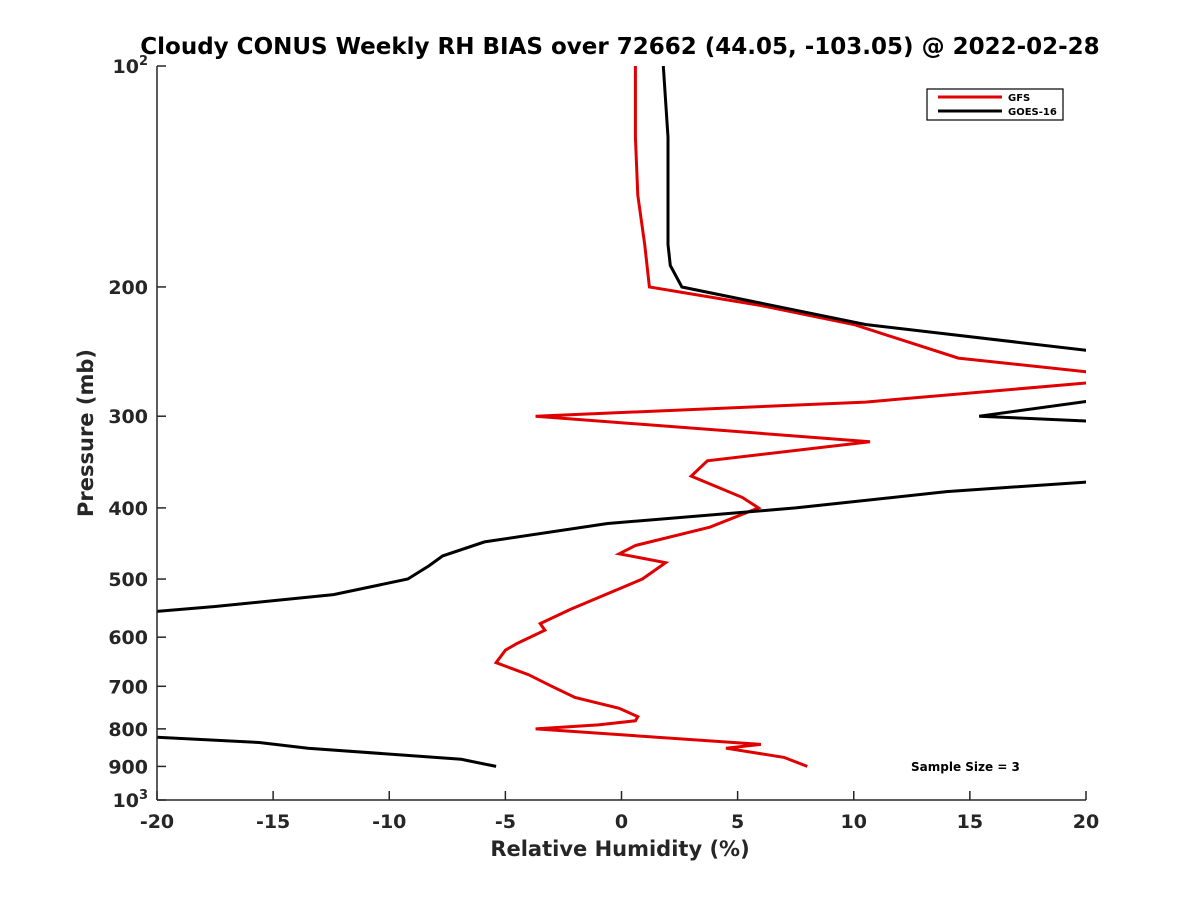 Image resolution: width=1200 pixels, height=900 pixels. I want to click on x-tick-label: 20, so click(1086, 822).